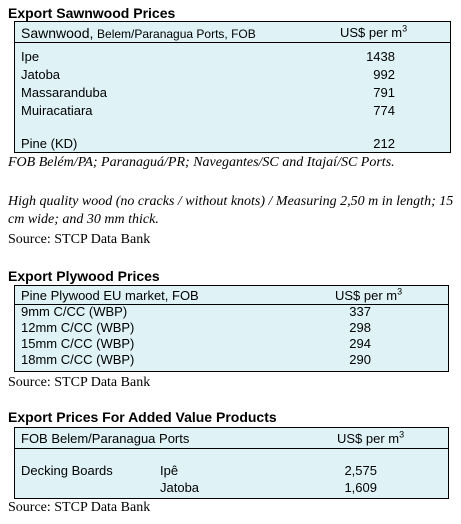 Image resolution: width=461 pixels, height=524 pixels. What do you see at coordinates (231, 295) in the screenshot?
I see `plywood-table-header: Pine Plywood EU market, FOB US$ per m3` at bounding box center [231, 295].